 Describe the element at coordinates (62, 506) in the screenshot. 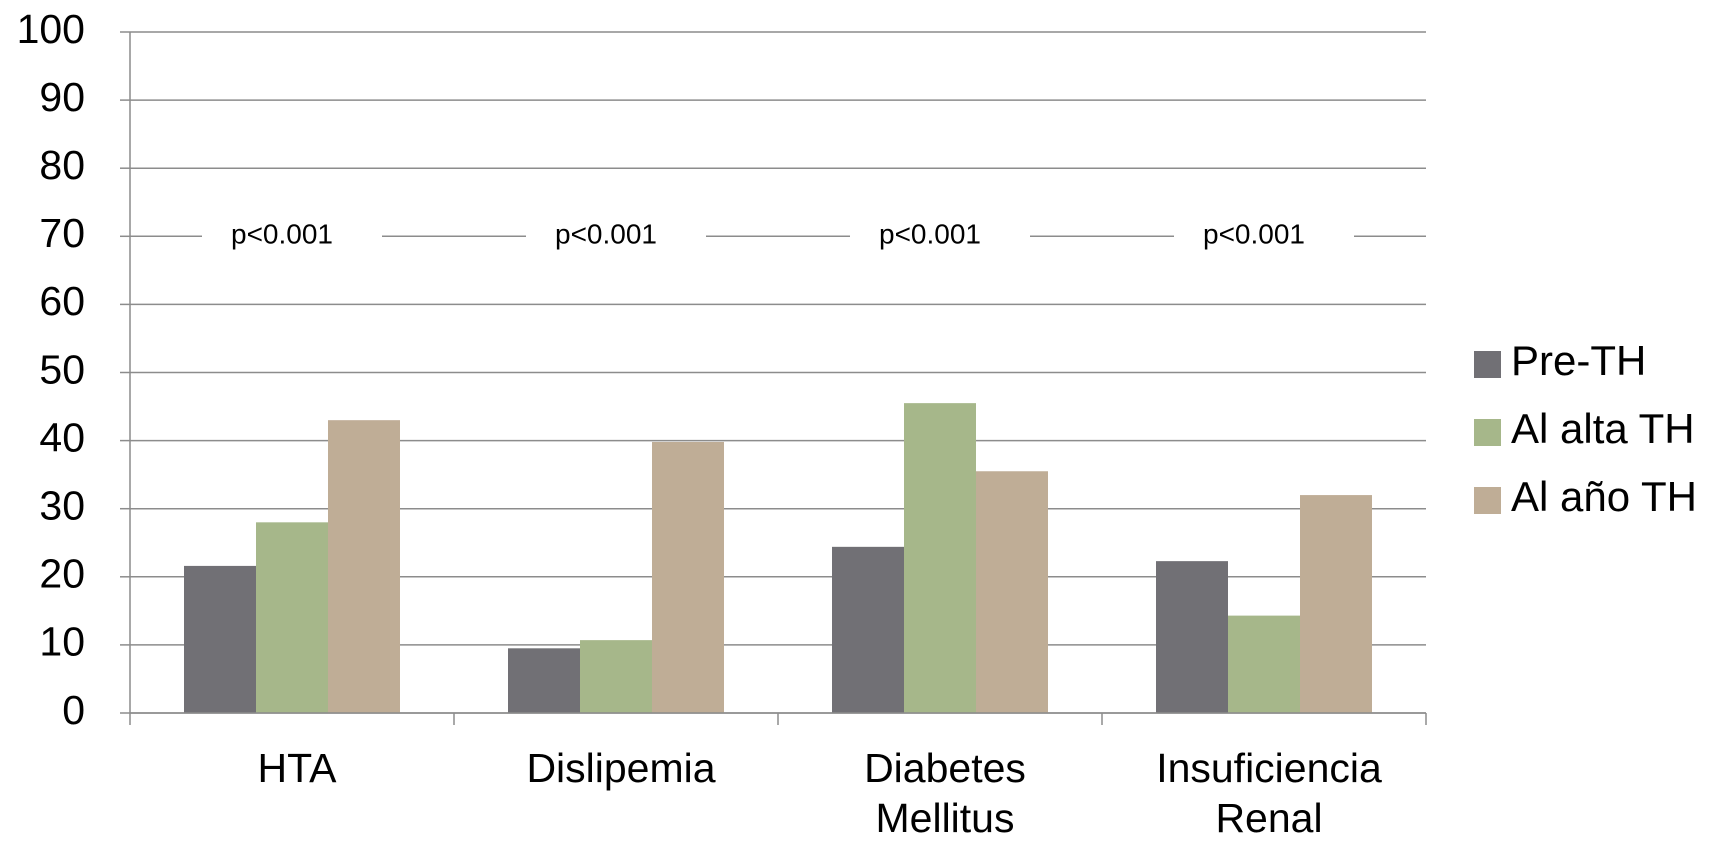

I see `y-tick-label: 30` at that location.